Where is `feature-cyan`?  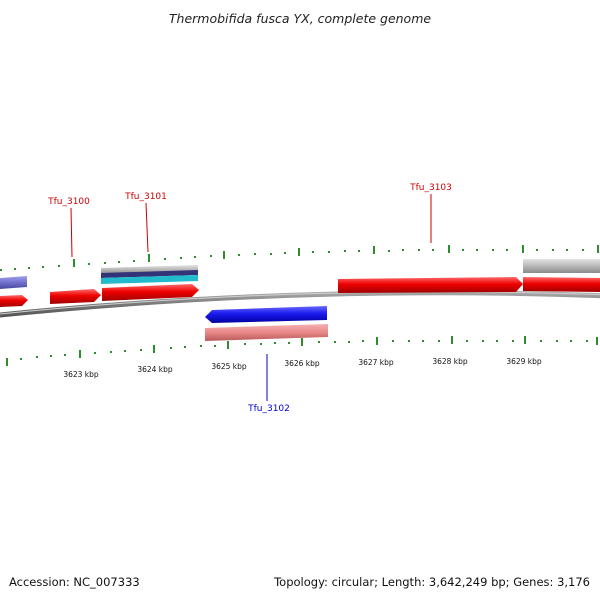
feature-cyan is located at coordinates (149, 279).